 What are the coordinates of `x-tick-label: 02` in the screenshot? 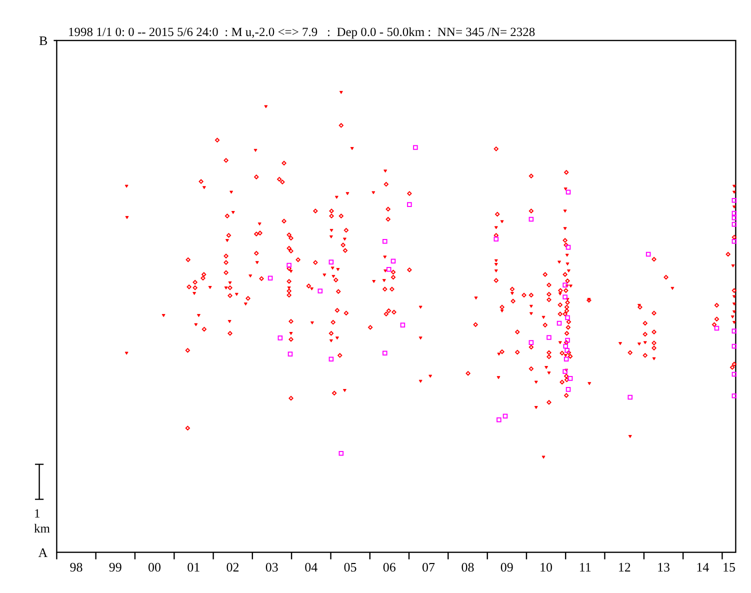 It's located at (233, 566).